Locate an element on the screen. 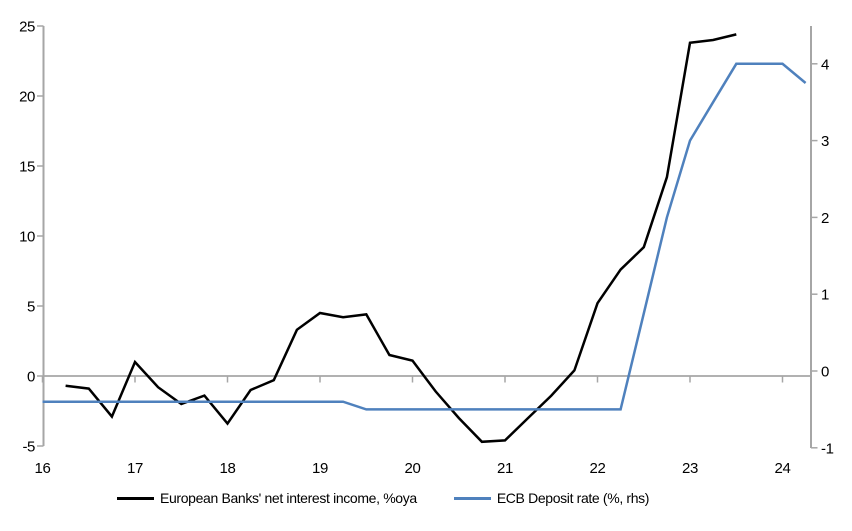 Image resolution: width=852 pixels, height=531 pixels. right-axis-tick-label: 1 is located at coordinates (825, 295).